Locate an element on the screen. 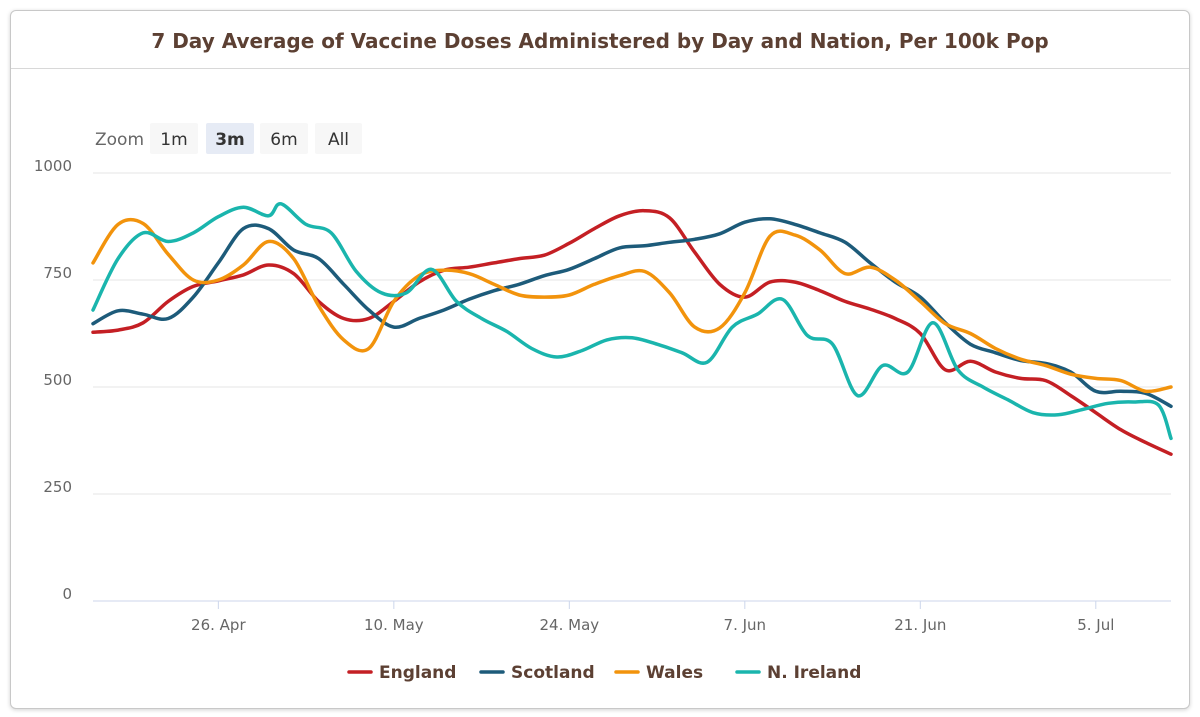 This screenshot has height=717, width=1200. x-tick-label: 5. Jul is located at coordinates (1095, 625).